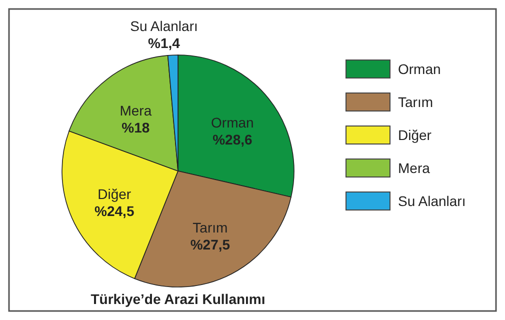 This screenshot has height=320, width=505. I want to click on data-label: %1,4, so click(164, 43).